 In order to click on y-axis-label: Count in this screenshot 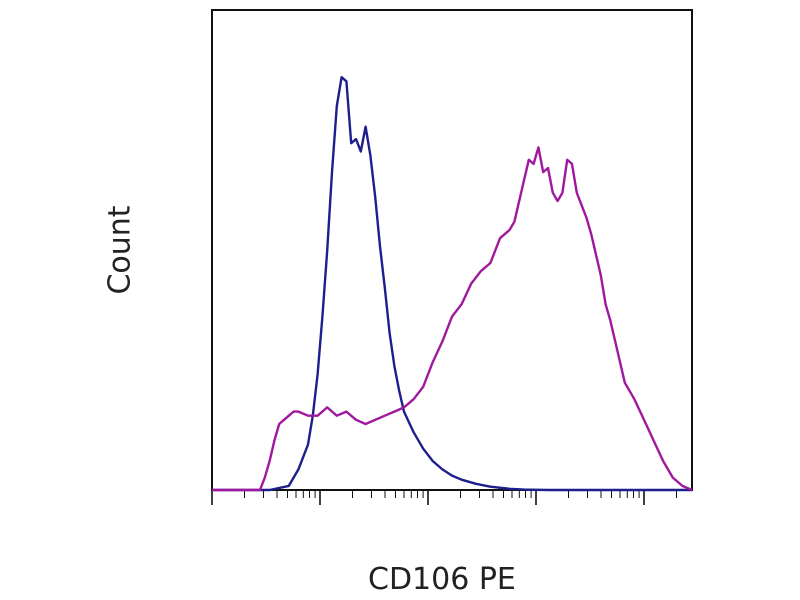, I will do `click(120, 250)`.